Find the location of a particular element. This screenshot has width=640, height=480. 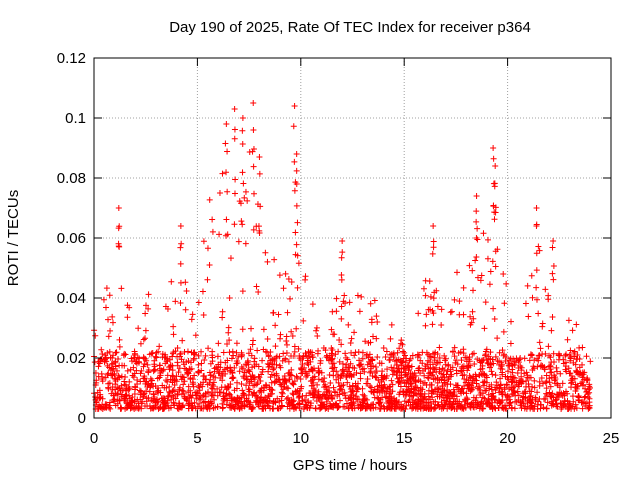

y-tick-label: 0 is located at coordinates (82, 418).